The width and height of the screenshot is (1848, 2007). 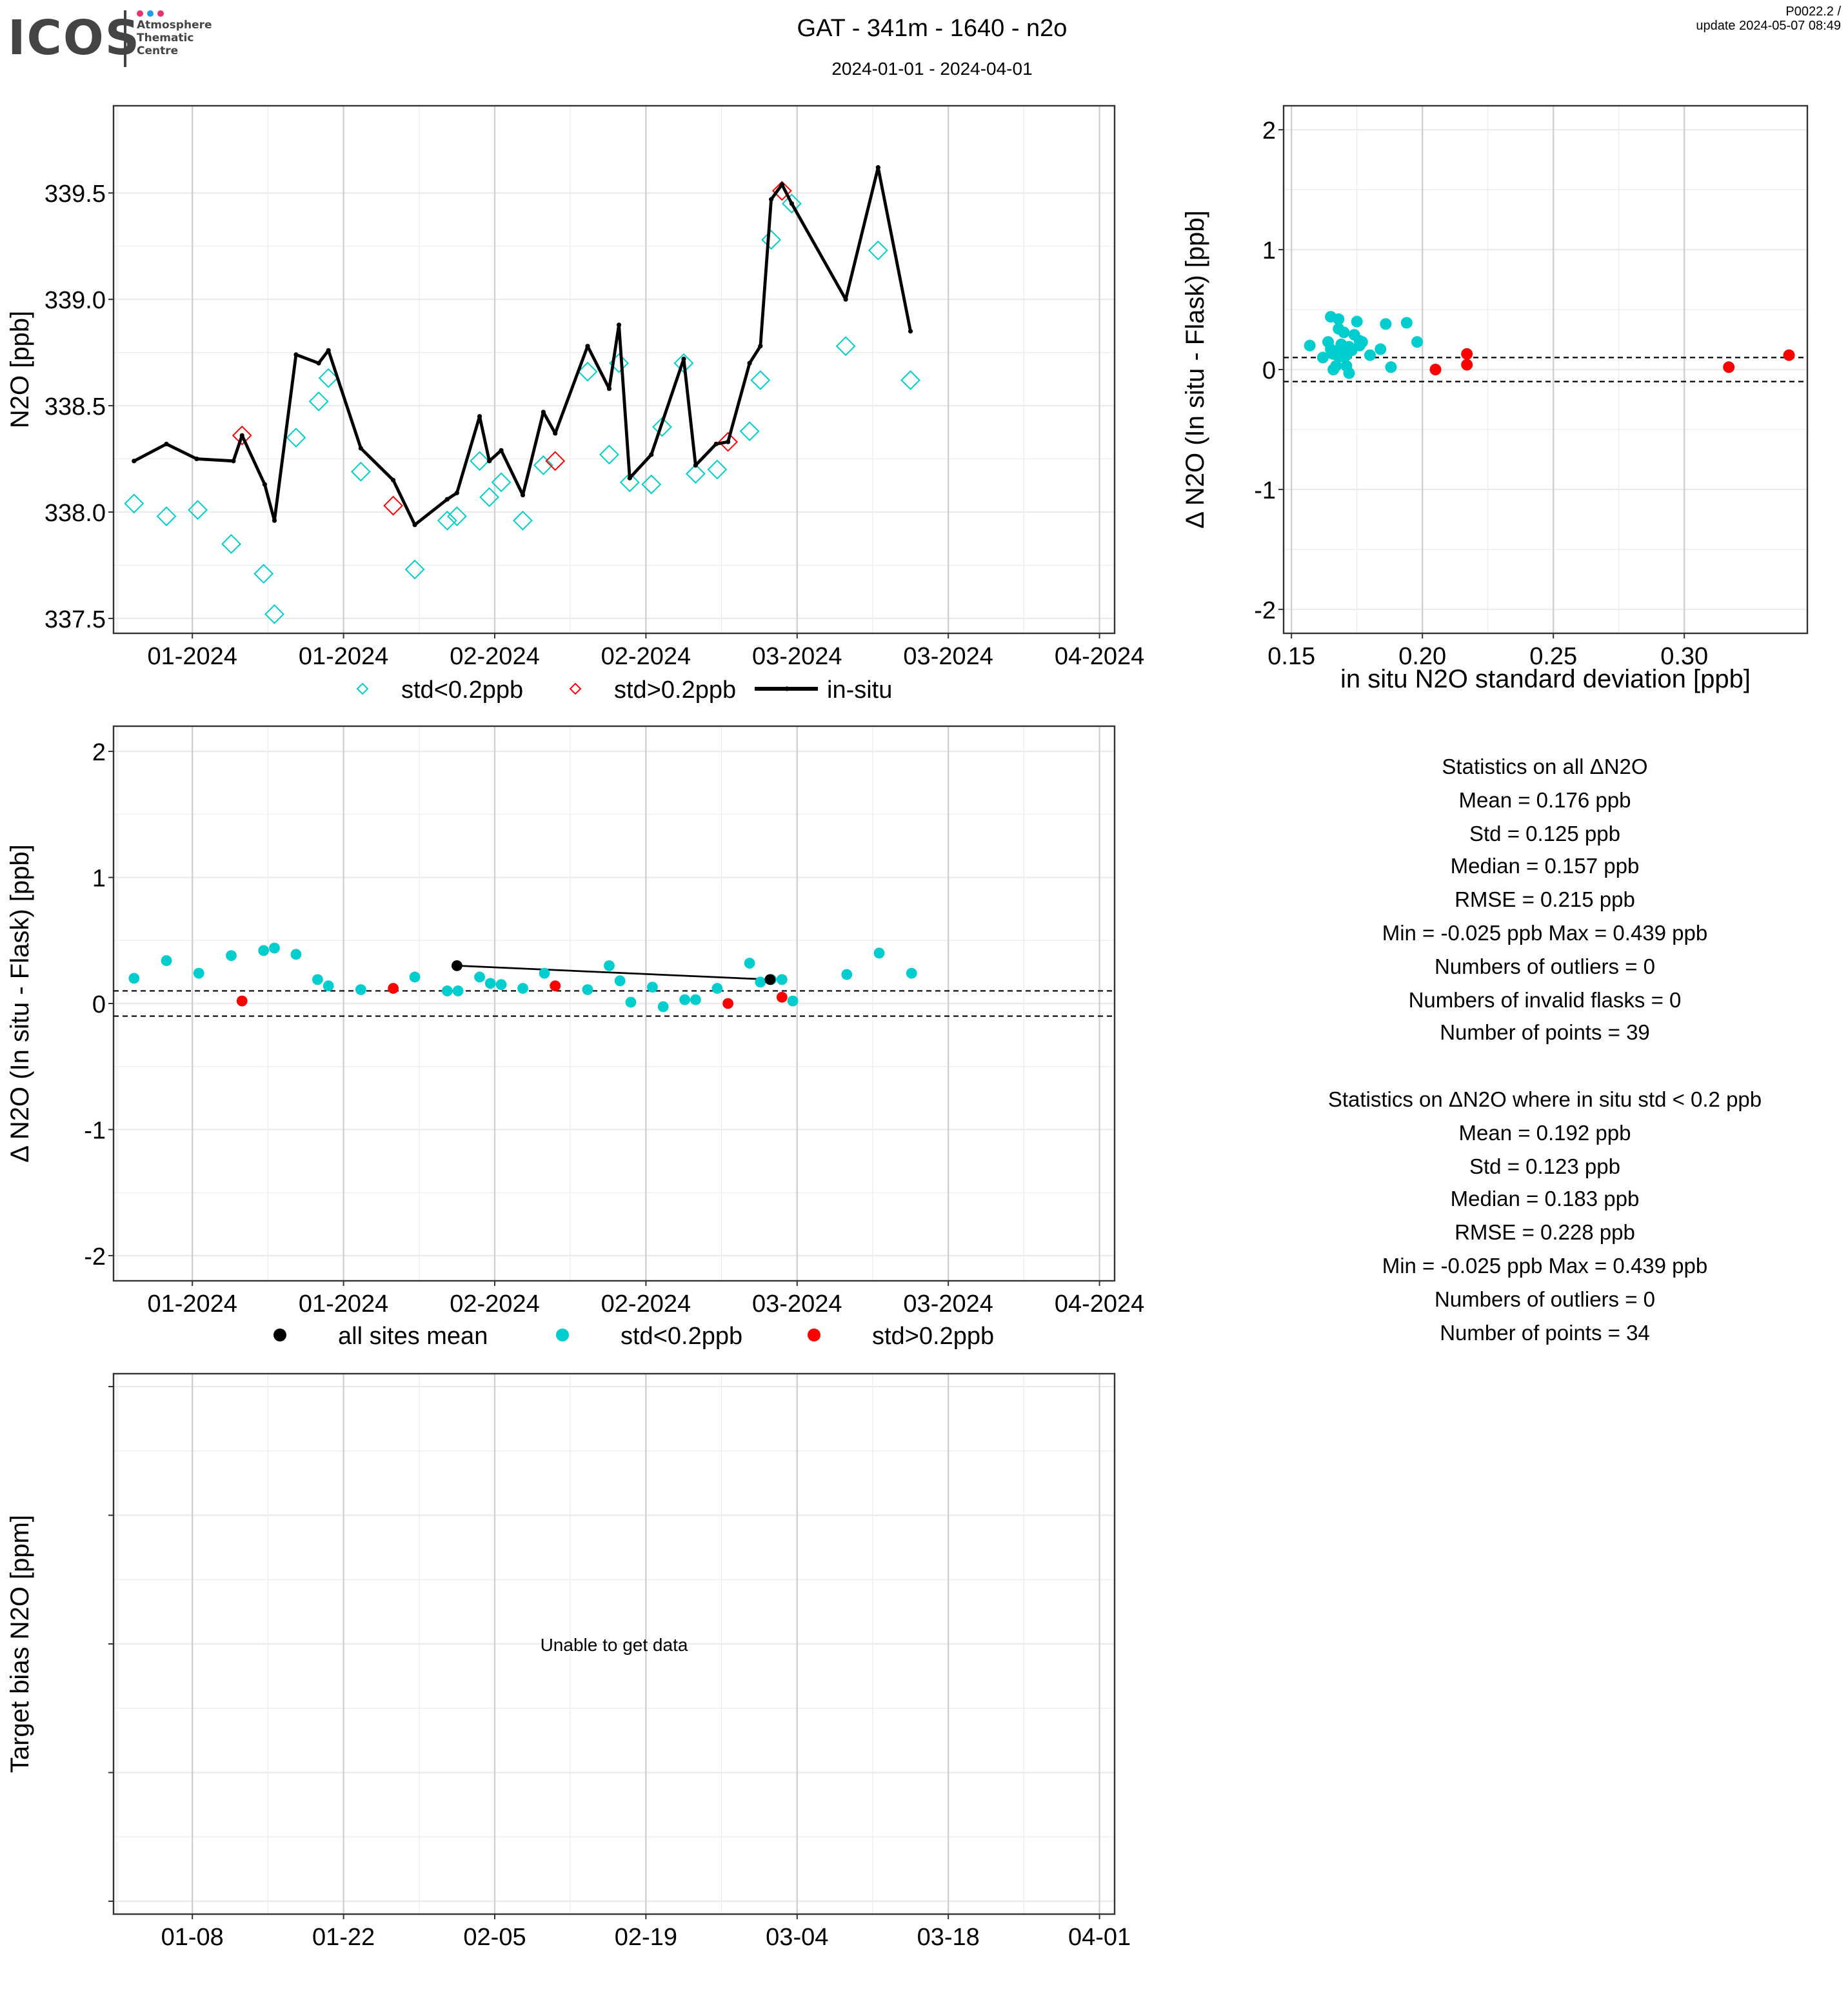 What do you see at coordinates (646, 1937) in the screenshot?
I see `x-tick-label: 02-19` at bounding box center [646, 1937].